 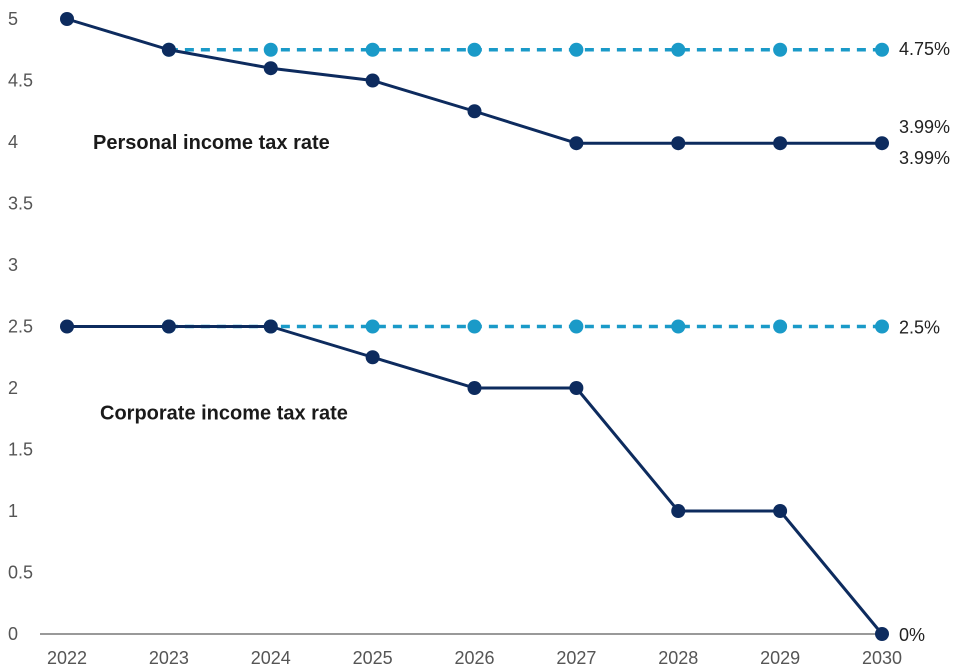 I want to click on end-labels: 4.75% 3.99% 3.99% 2.5% 0%, so click(x=924, y=342).